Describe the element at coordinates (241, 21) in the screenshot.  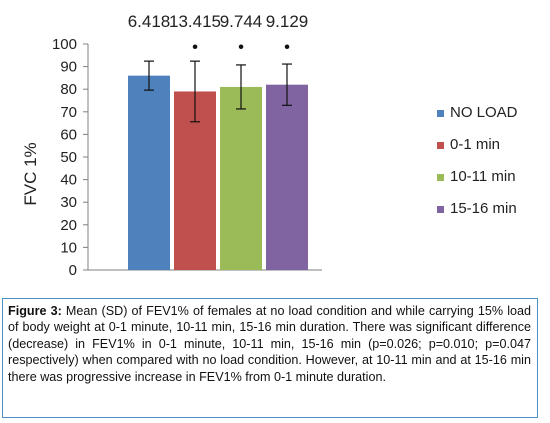
I see `sd-label-3: 9.744` at that location.